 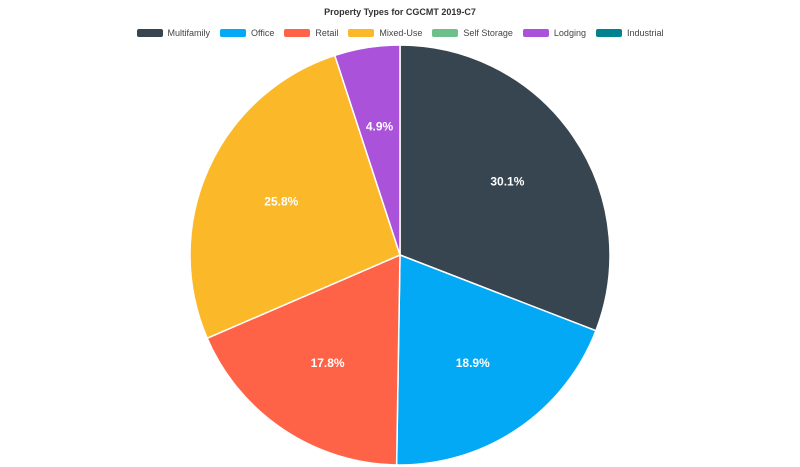 I want to click on legend-item: Mixed-Use, so click(x=385, y=33).